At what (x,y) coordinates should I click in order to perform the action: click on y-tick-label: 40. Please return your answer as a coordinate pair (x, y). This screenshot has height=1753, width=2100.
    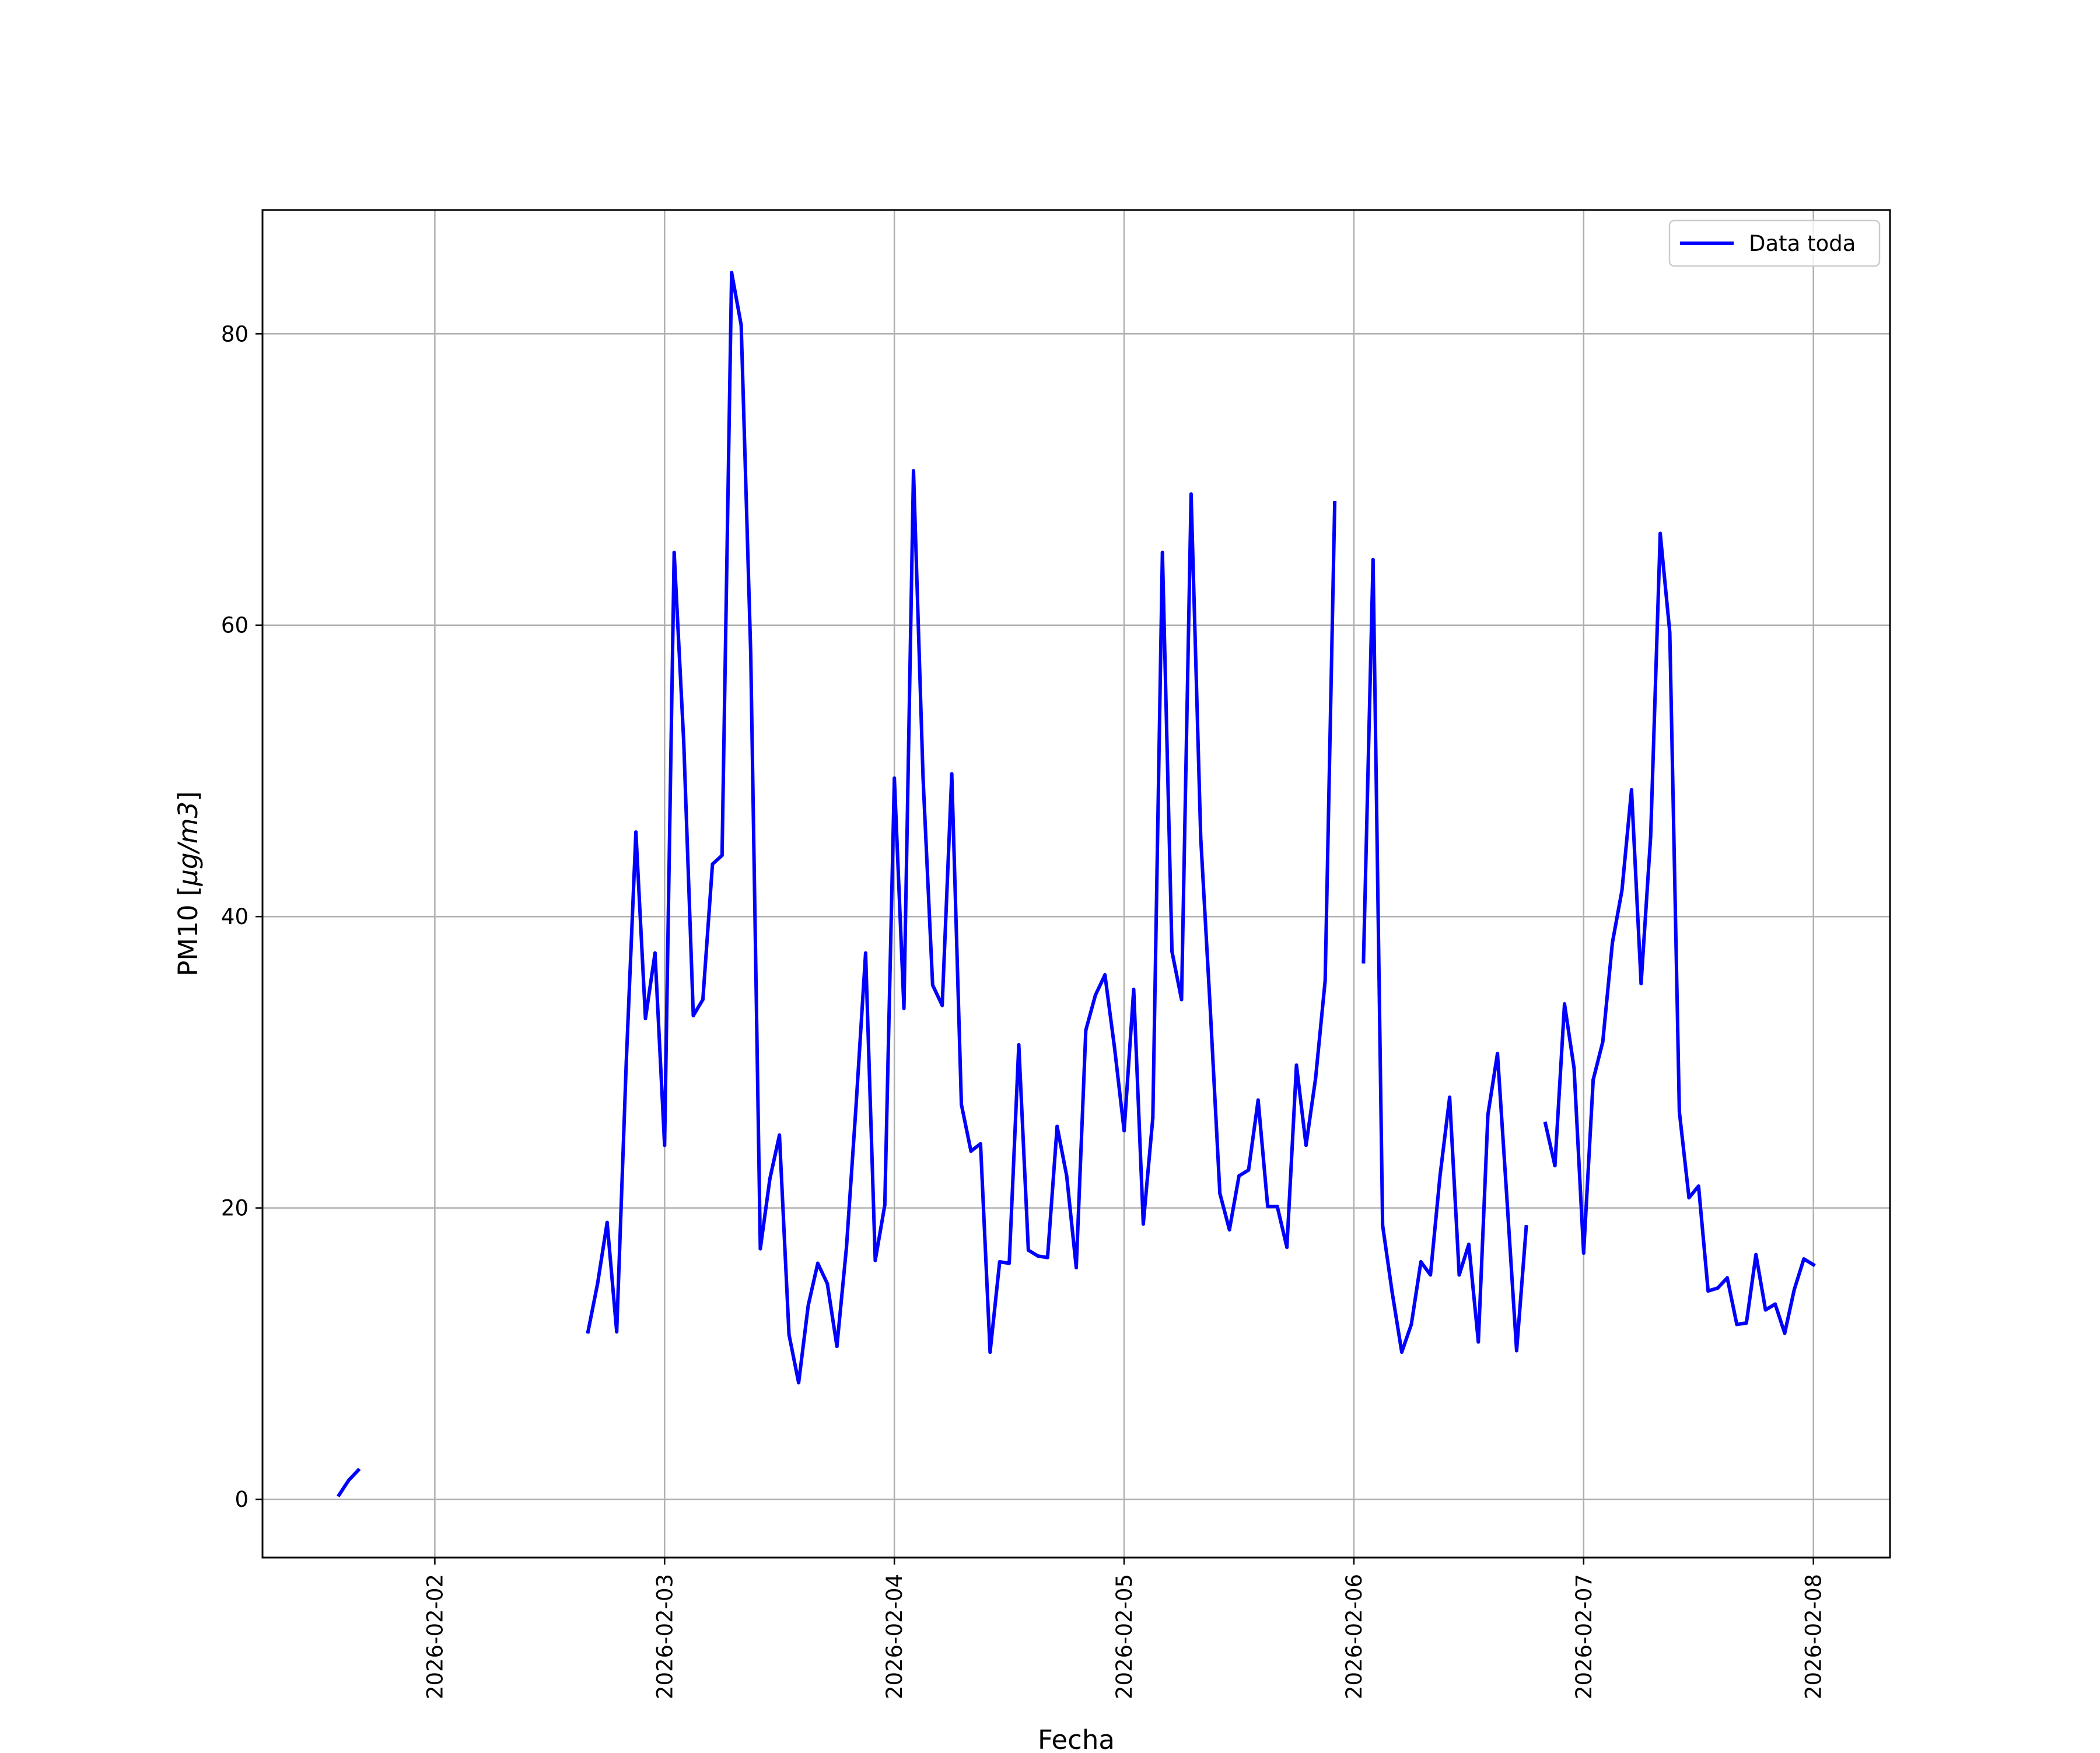
    Looking at the image, I should click on (235, 916).